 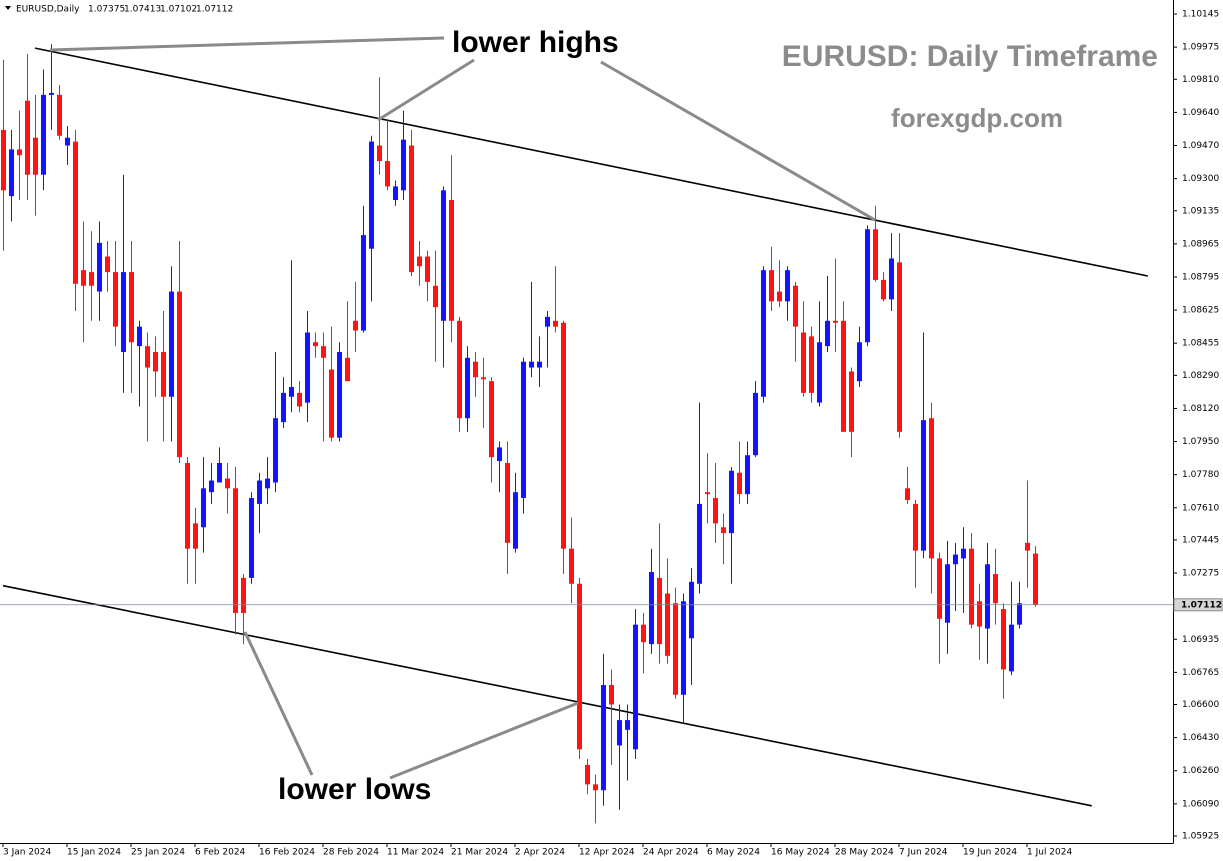 I want to click on x-tick-label: 1 Jul 2024, so click(x=1049, y=853).